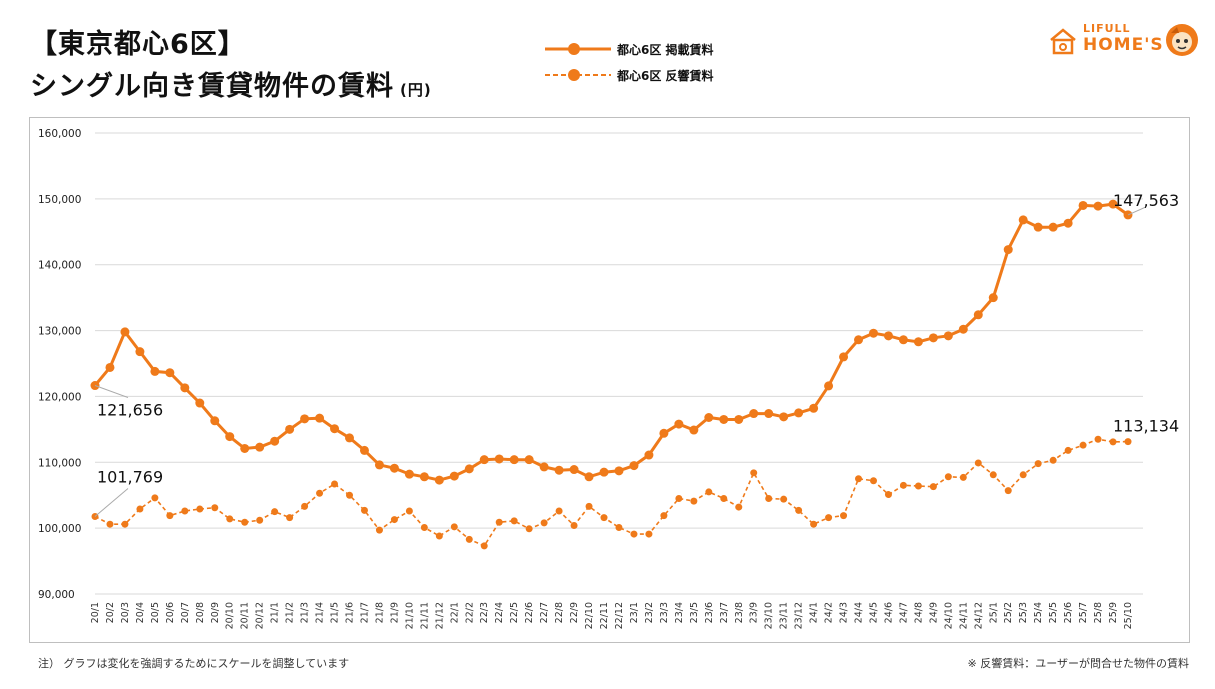  What do you see at coordinates (130, 476) in the screenshot?
I see `data-label-start-inquiry: 101,769` at bounding box center [130, 476].